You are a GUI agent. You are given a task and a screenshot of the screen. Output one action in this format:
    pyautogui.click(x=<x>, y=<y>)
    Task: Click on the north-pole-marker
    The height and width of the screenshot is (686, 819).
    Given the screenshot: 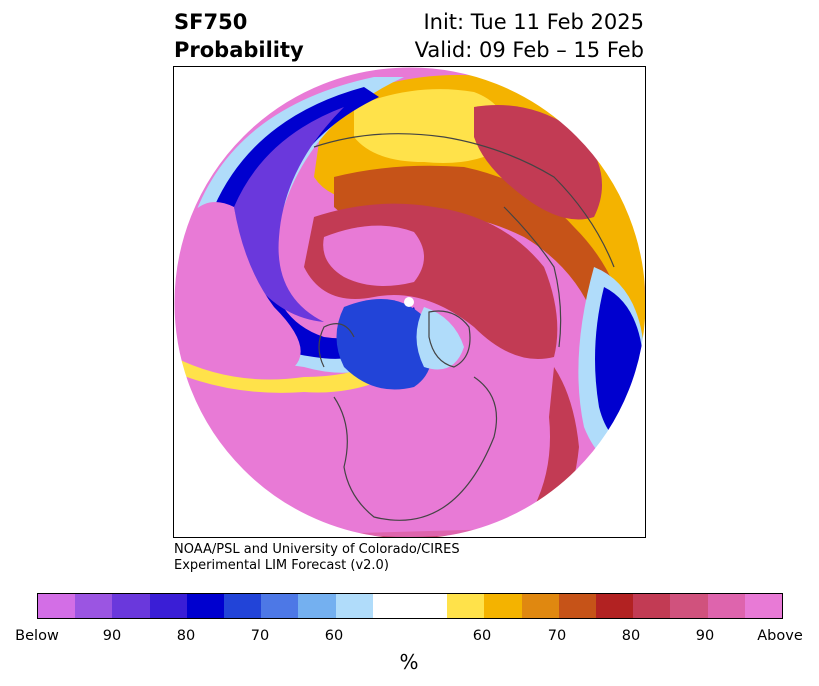 What is the action you would take?
    pyautogui.click(x=409, y=302)
    